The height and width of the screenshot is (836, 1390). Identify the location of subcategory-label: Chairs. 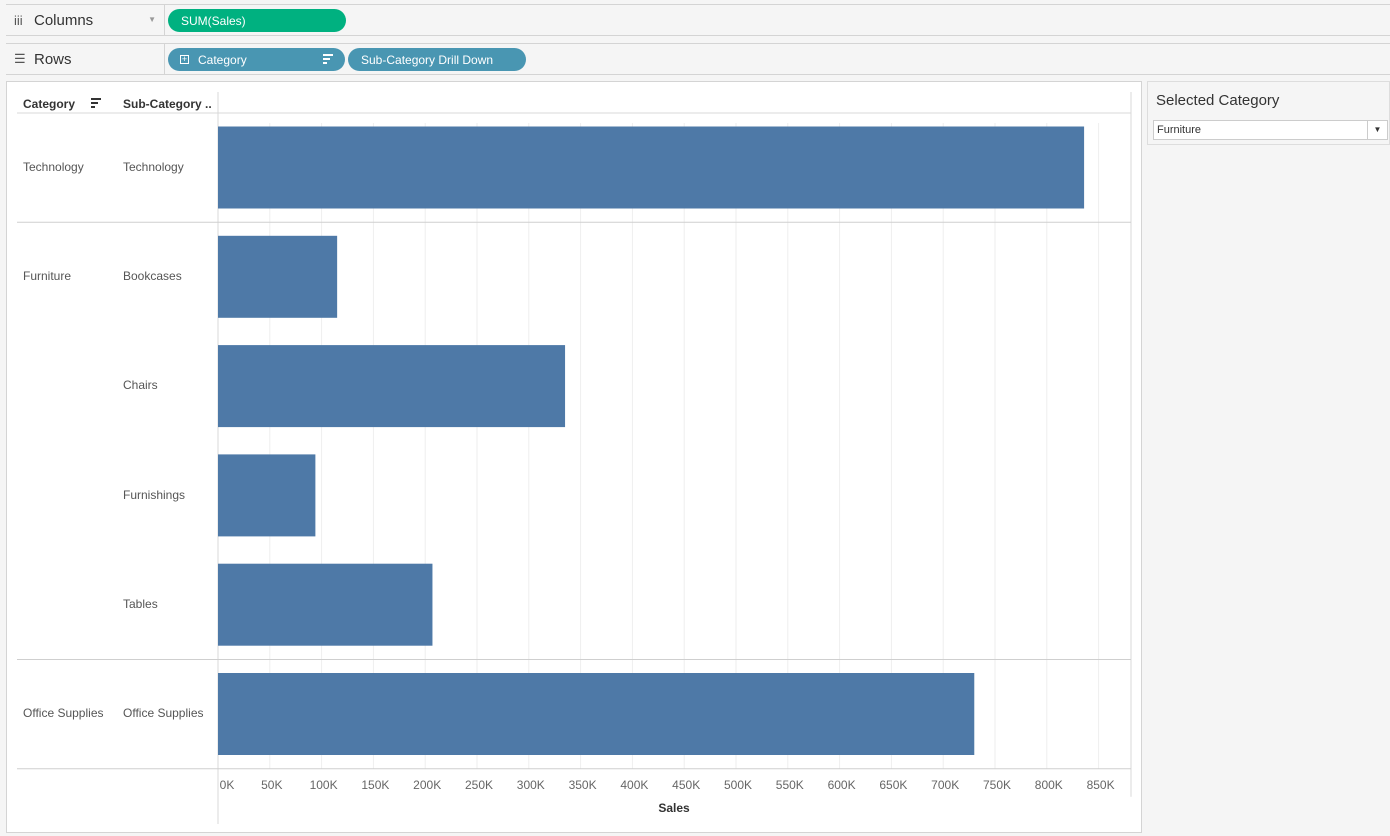
(140, 385).